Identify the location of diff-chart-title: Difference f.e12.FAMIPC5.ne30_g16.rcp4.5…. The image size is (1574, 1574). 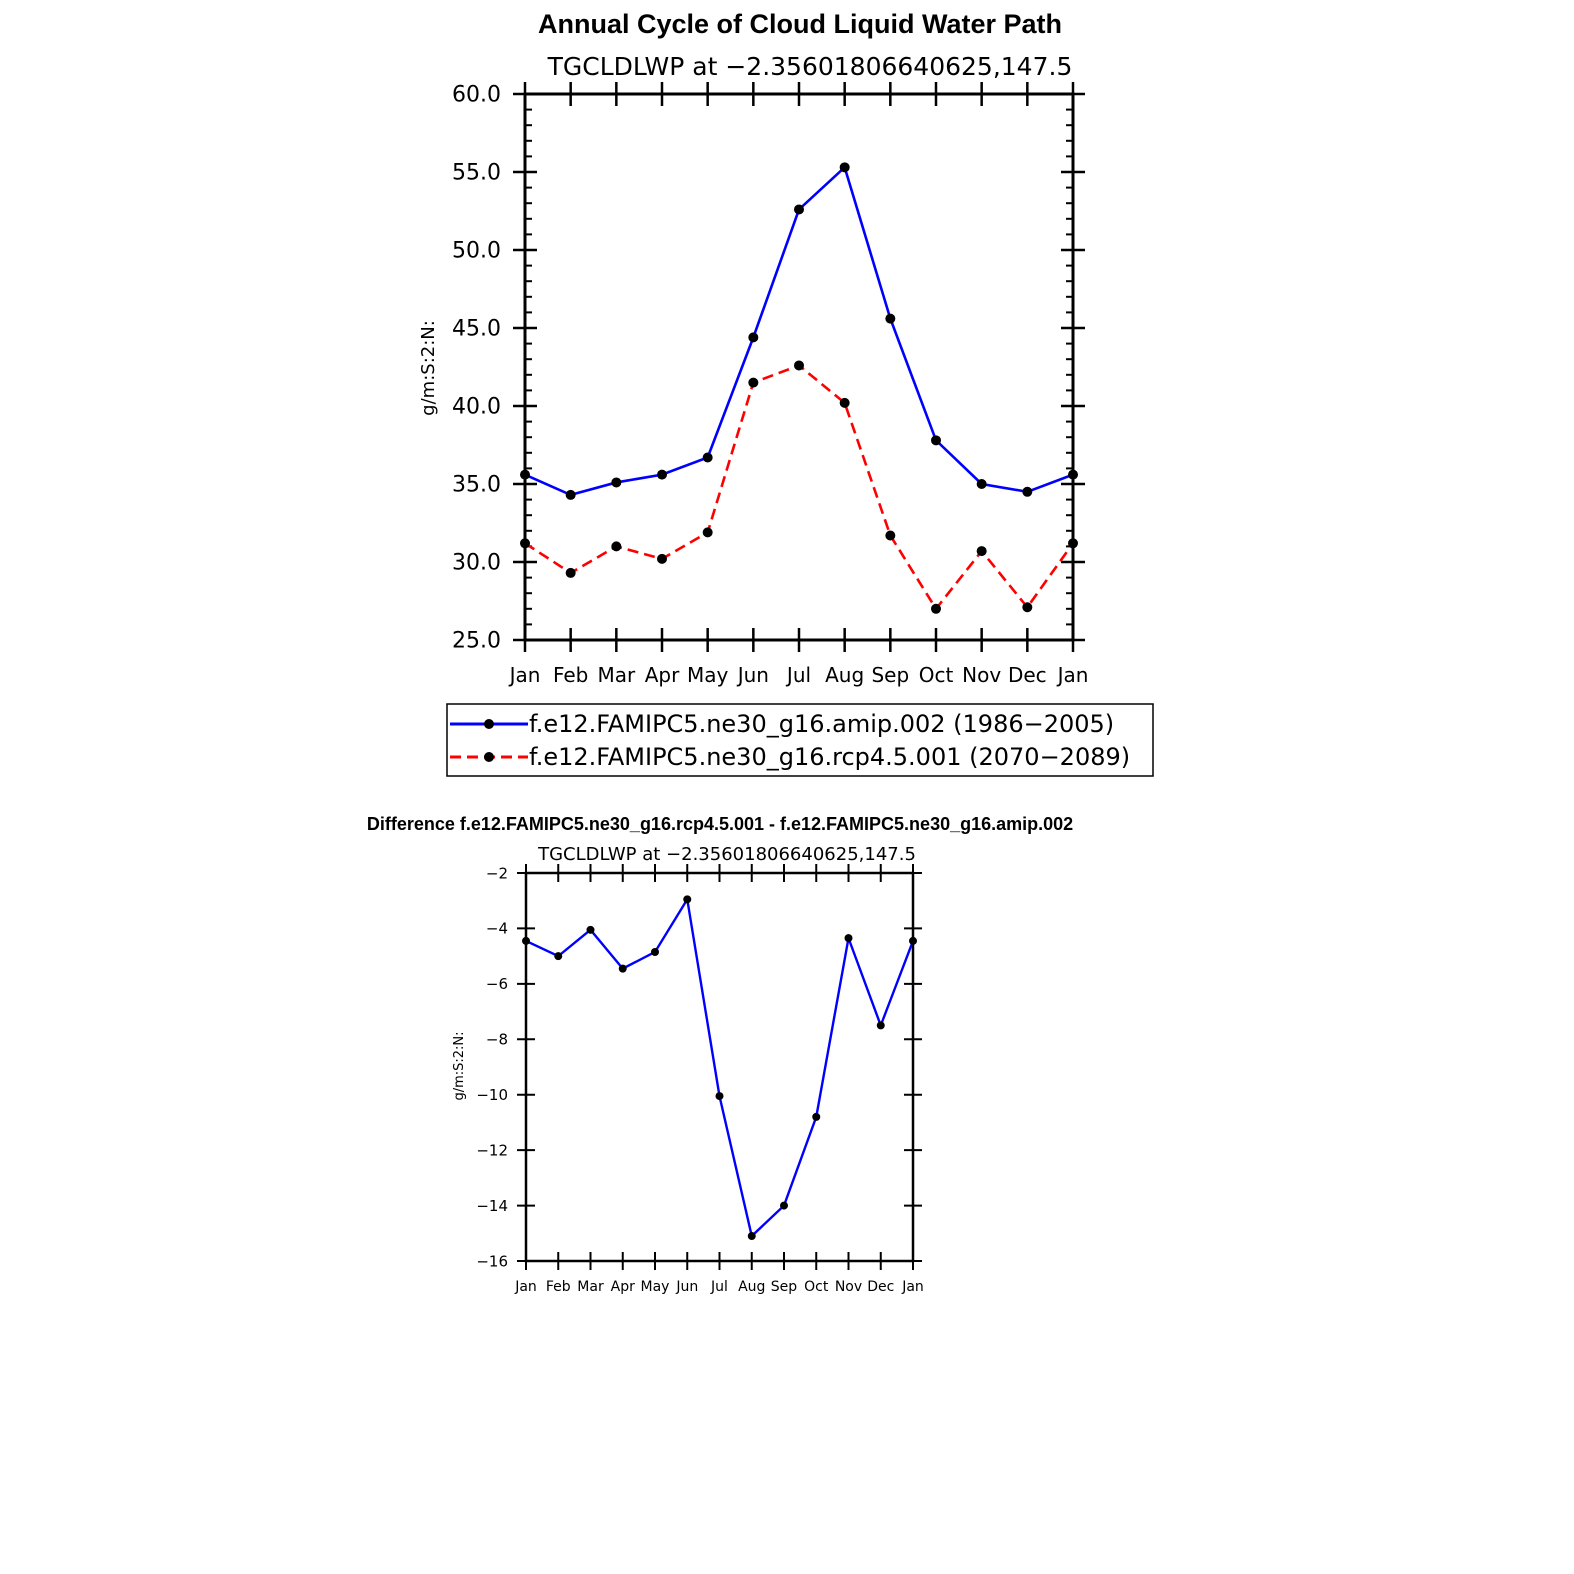
(720, 824).